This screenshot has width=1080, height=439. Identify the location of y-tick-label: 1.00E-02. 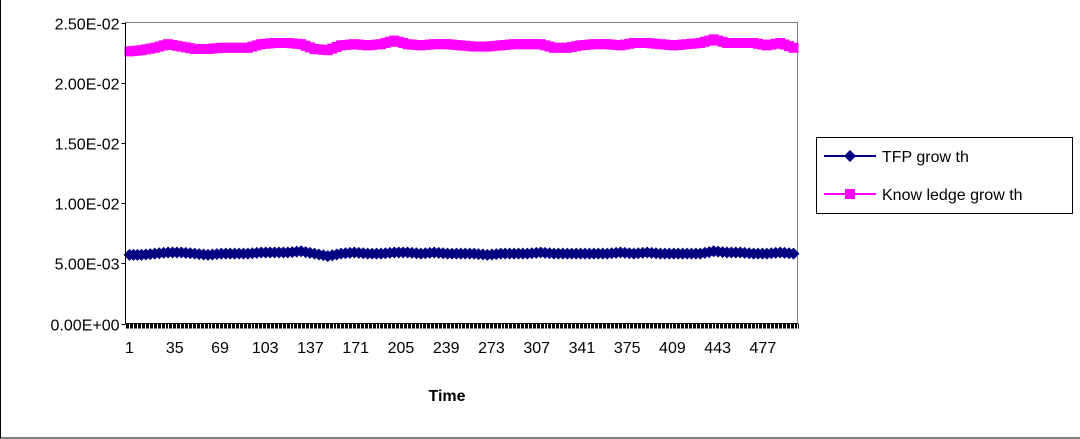
(87, 205).